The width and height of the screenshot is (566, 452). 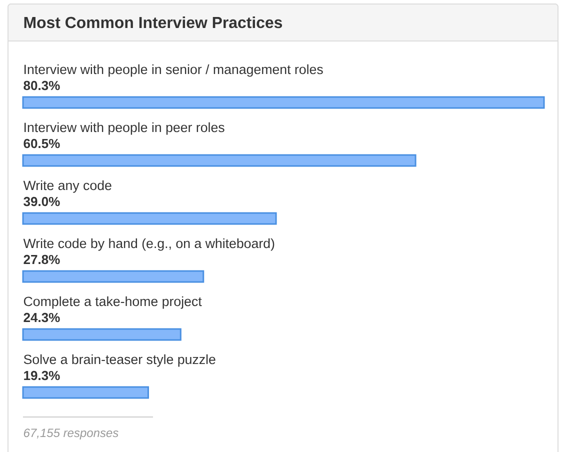 What do you see at coordinates (42, 143) in the screenshot?
I see `data-label: 60.5%` at bounding box center [42, 143].